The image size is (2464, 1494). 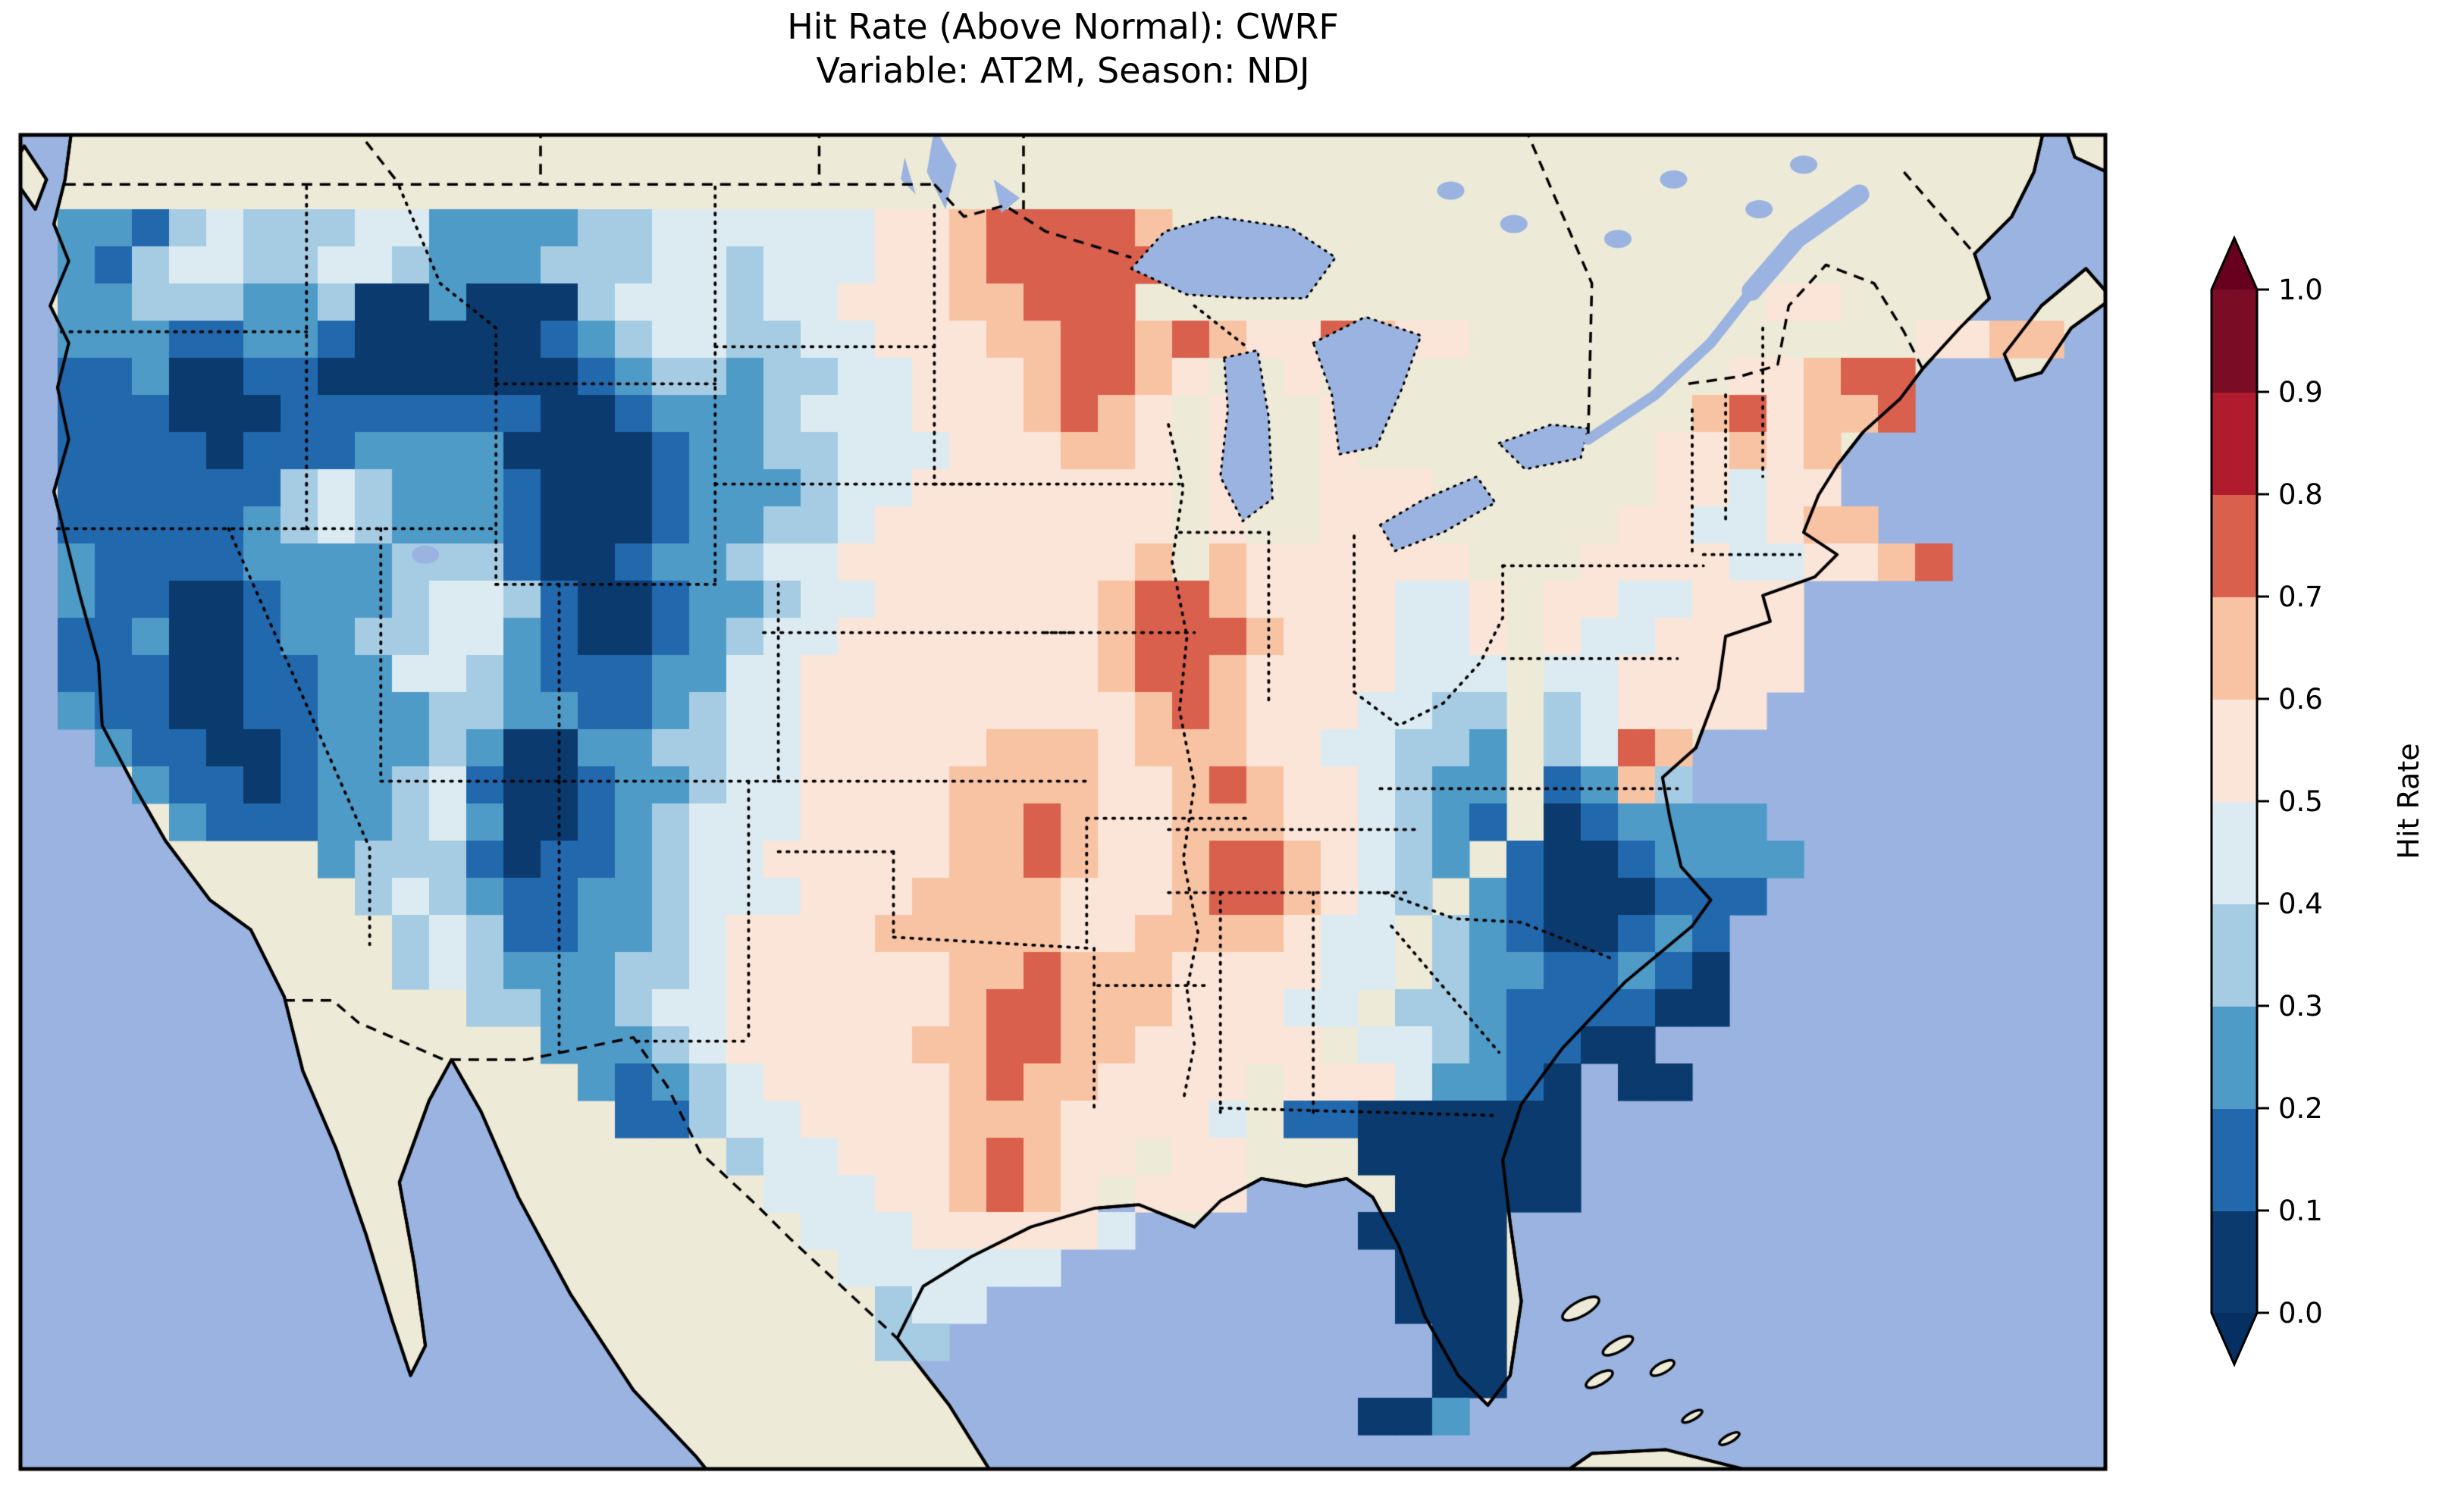 What do you see at coordinates (2234, 852) in the screenshot?
I see `colorbar-band-0.4-0.5` at bounding box center [2234, 852].